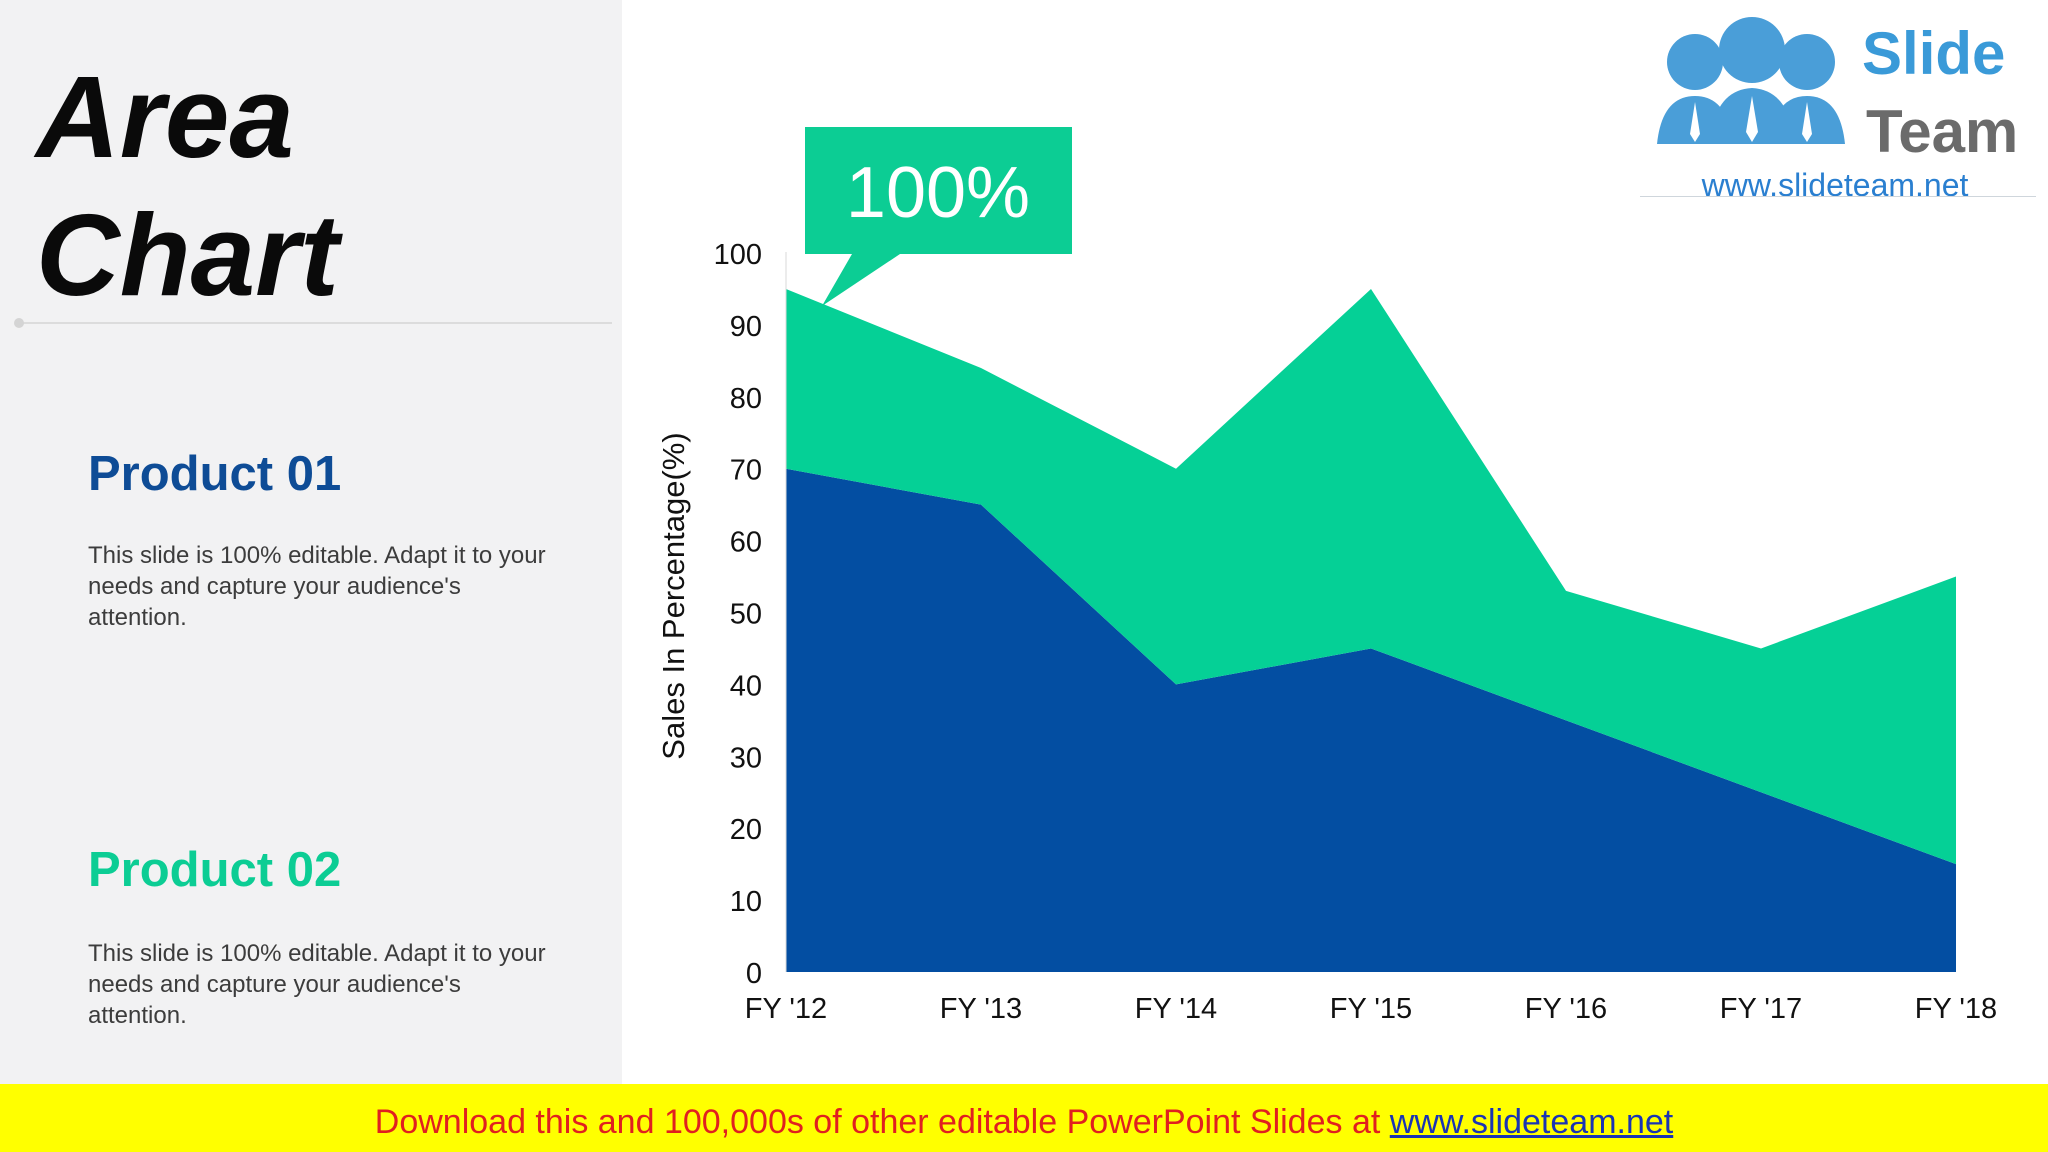 Image resolution: width=2048 pixels, height=1152 pixels. Describe the element at coordinates (786, 1009) in the screenshot. I see `x-tick-label: FY '12` at that location.